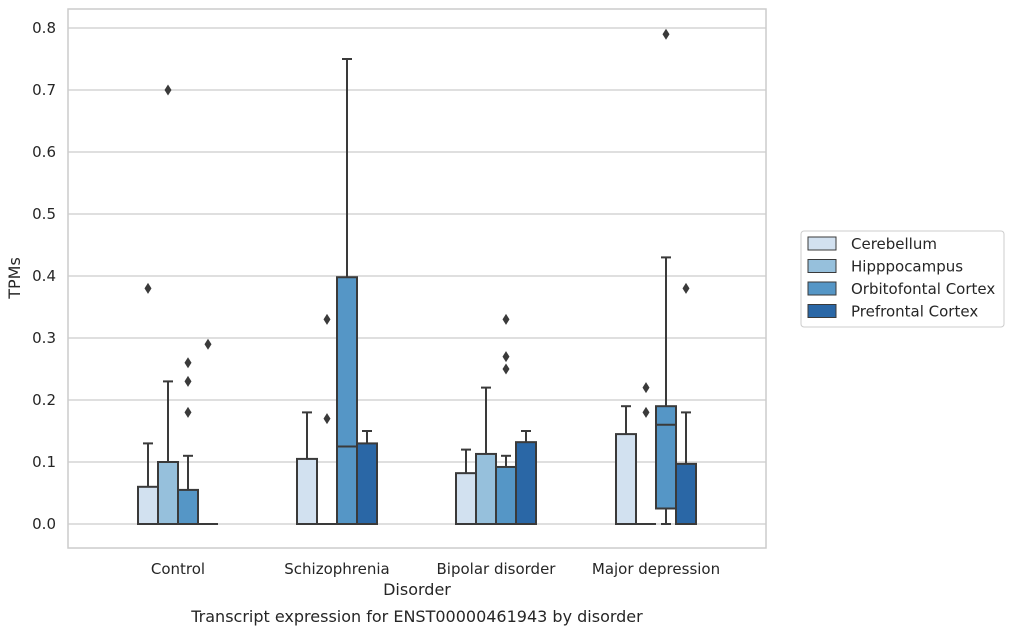  I want to click on y-tick-label: 0.1, so click(44, 462).